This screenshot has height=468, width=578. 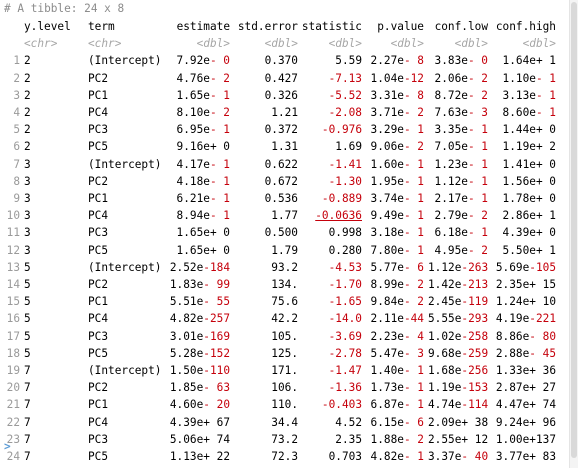 What do you see at coordinates (397, 130) in the screenshot?
I see `cell-p-value: 3.29e- 1` at bounding box center [397, 130].